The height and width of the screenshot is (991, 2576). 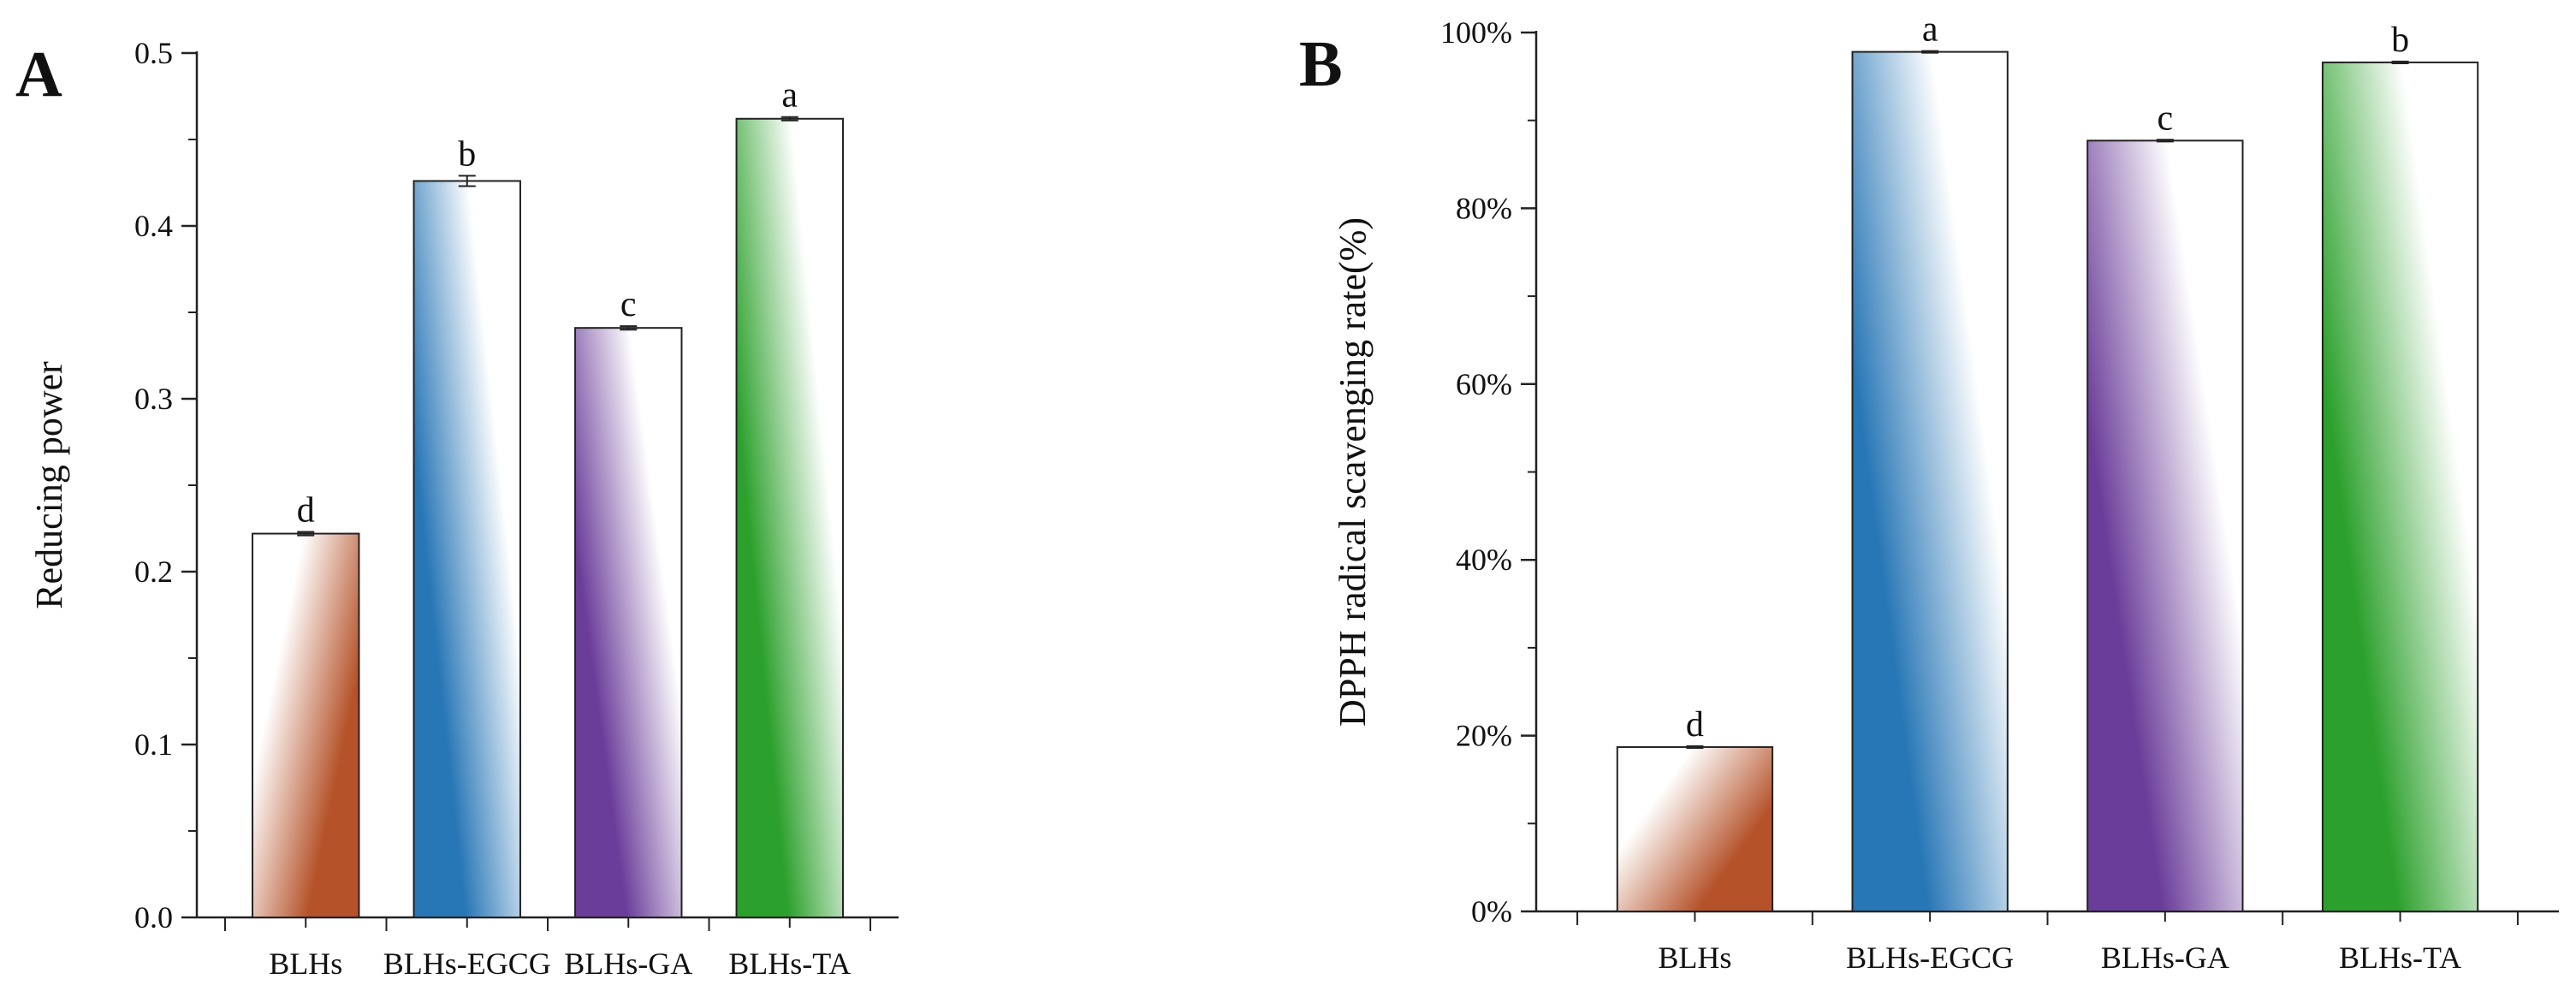 I want to click on y-tick-label: 0.3, so click(x=153, y=399).